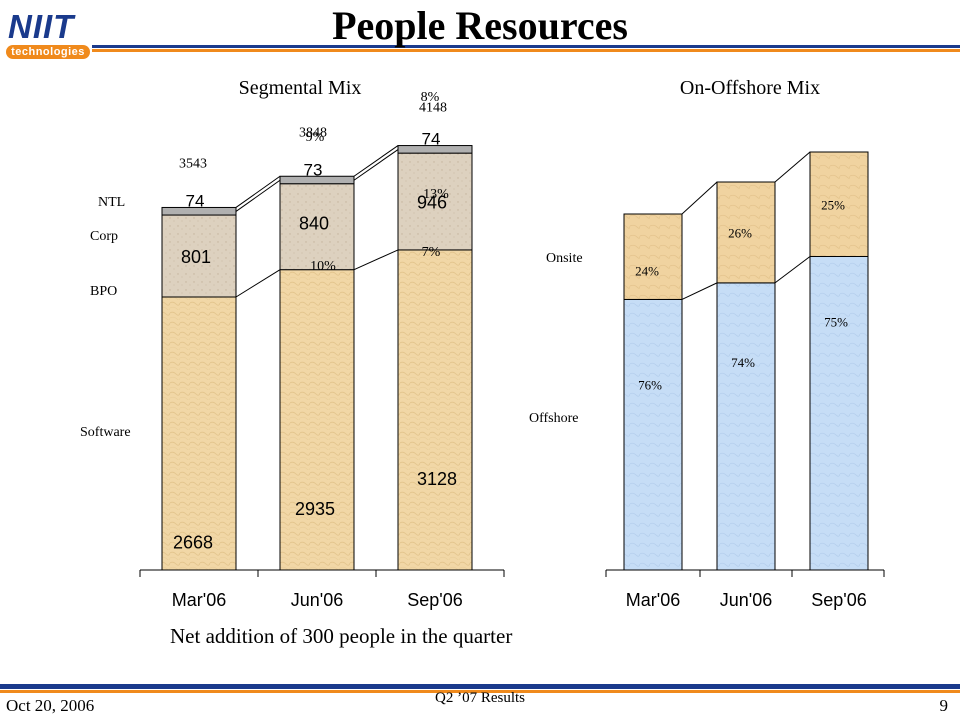 This screenshot has height=720, width=960. What do you see at coordinates (740, 232) in the screenshot?
I see `value-label-onsite: 26%` at bounding box center [740, 232].